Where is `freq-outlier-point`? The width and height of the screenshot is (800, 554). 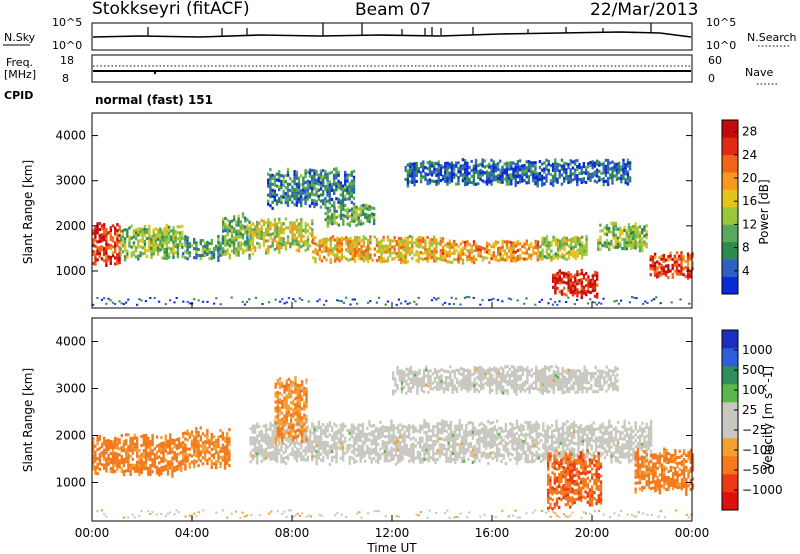 freq-outlier-point is located at coordinates (155, 73).